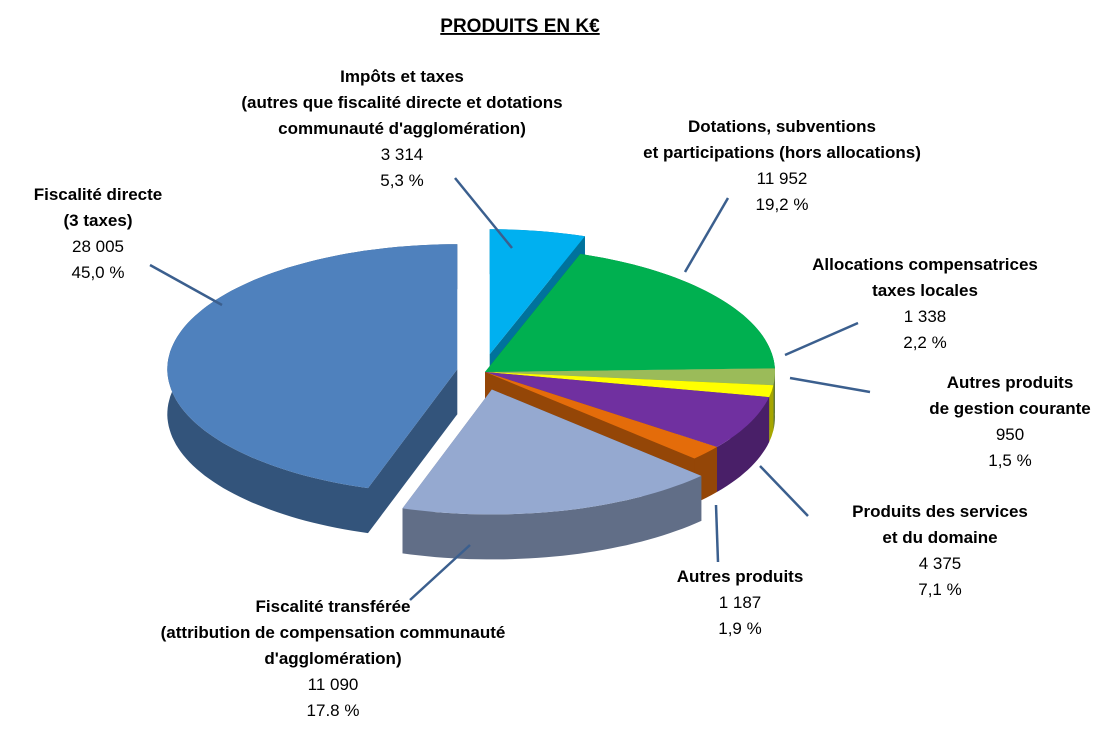 The image size is (1118, 729). What do you see at coordinates (939, 537) in the screenshot?
I see `category-label: et du domaine` at bounding box center [939, 537].